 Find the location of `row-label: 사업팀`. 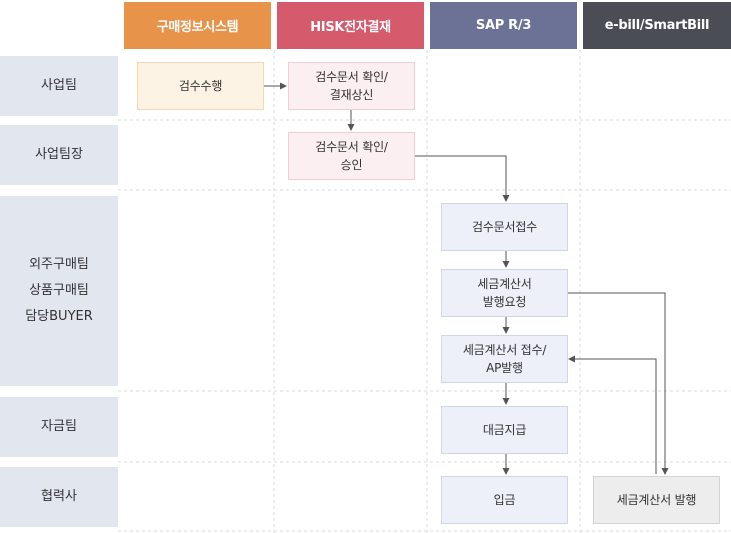

row-label: 사업팀 is located at coordinates (59, 85).